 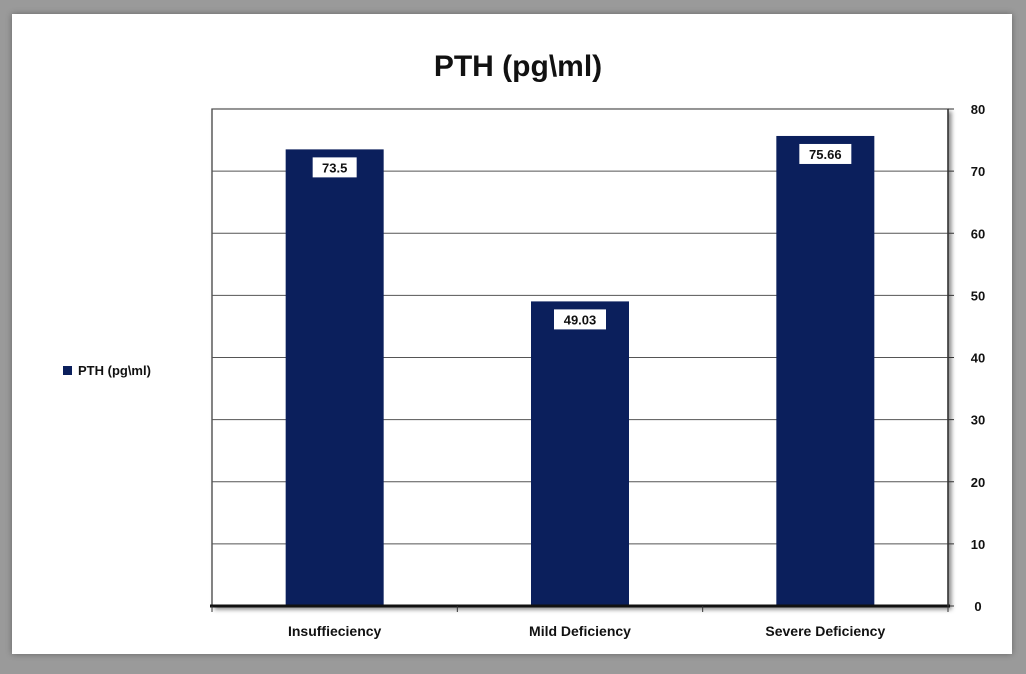 I want to click on data-label: 49.03, so click(x=580, y=319).